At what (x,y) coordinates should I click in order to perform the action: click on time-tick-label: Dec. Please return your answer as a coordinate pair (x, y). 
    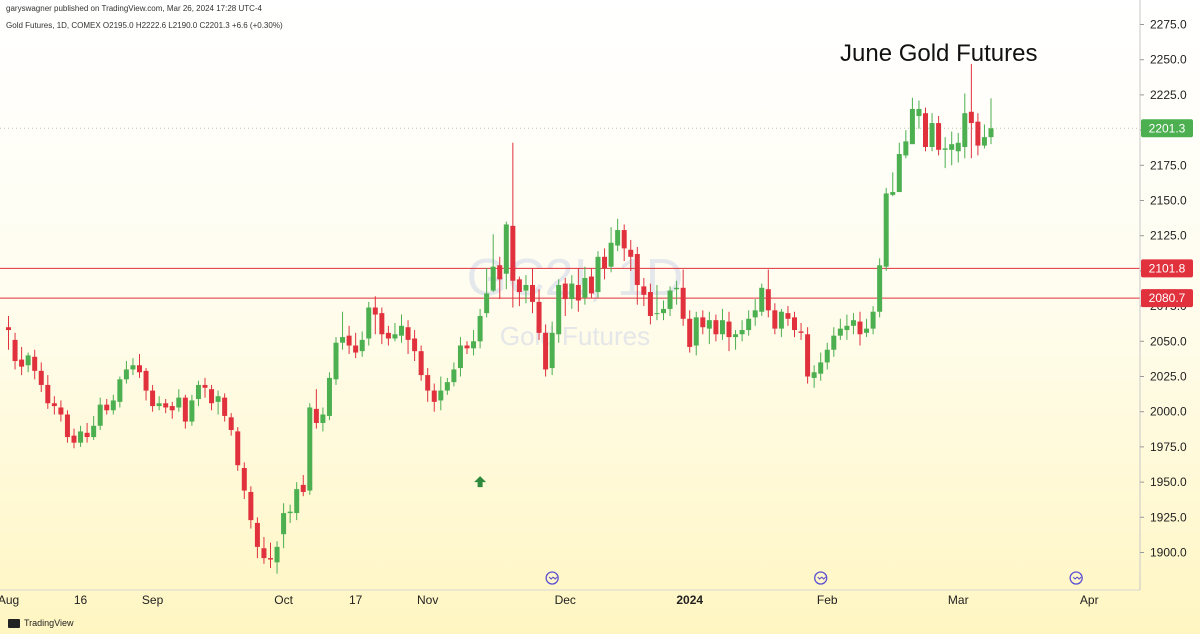
    Looking at the image, I should click on (565, 600).